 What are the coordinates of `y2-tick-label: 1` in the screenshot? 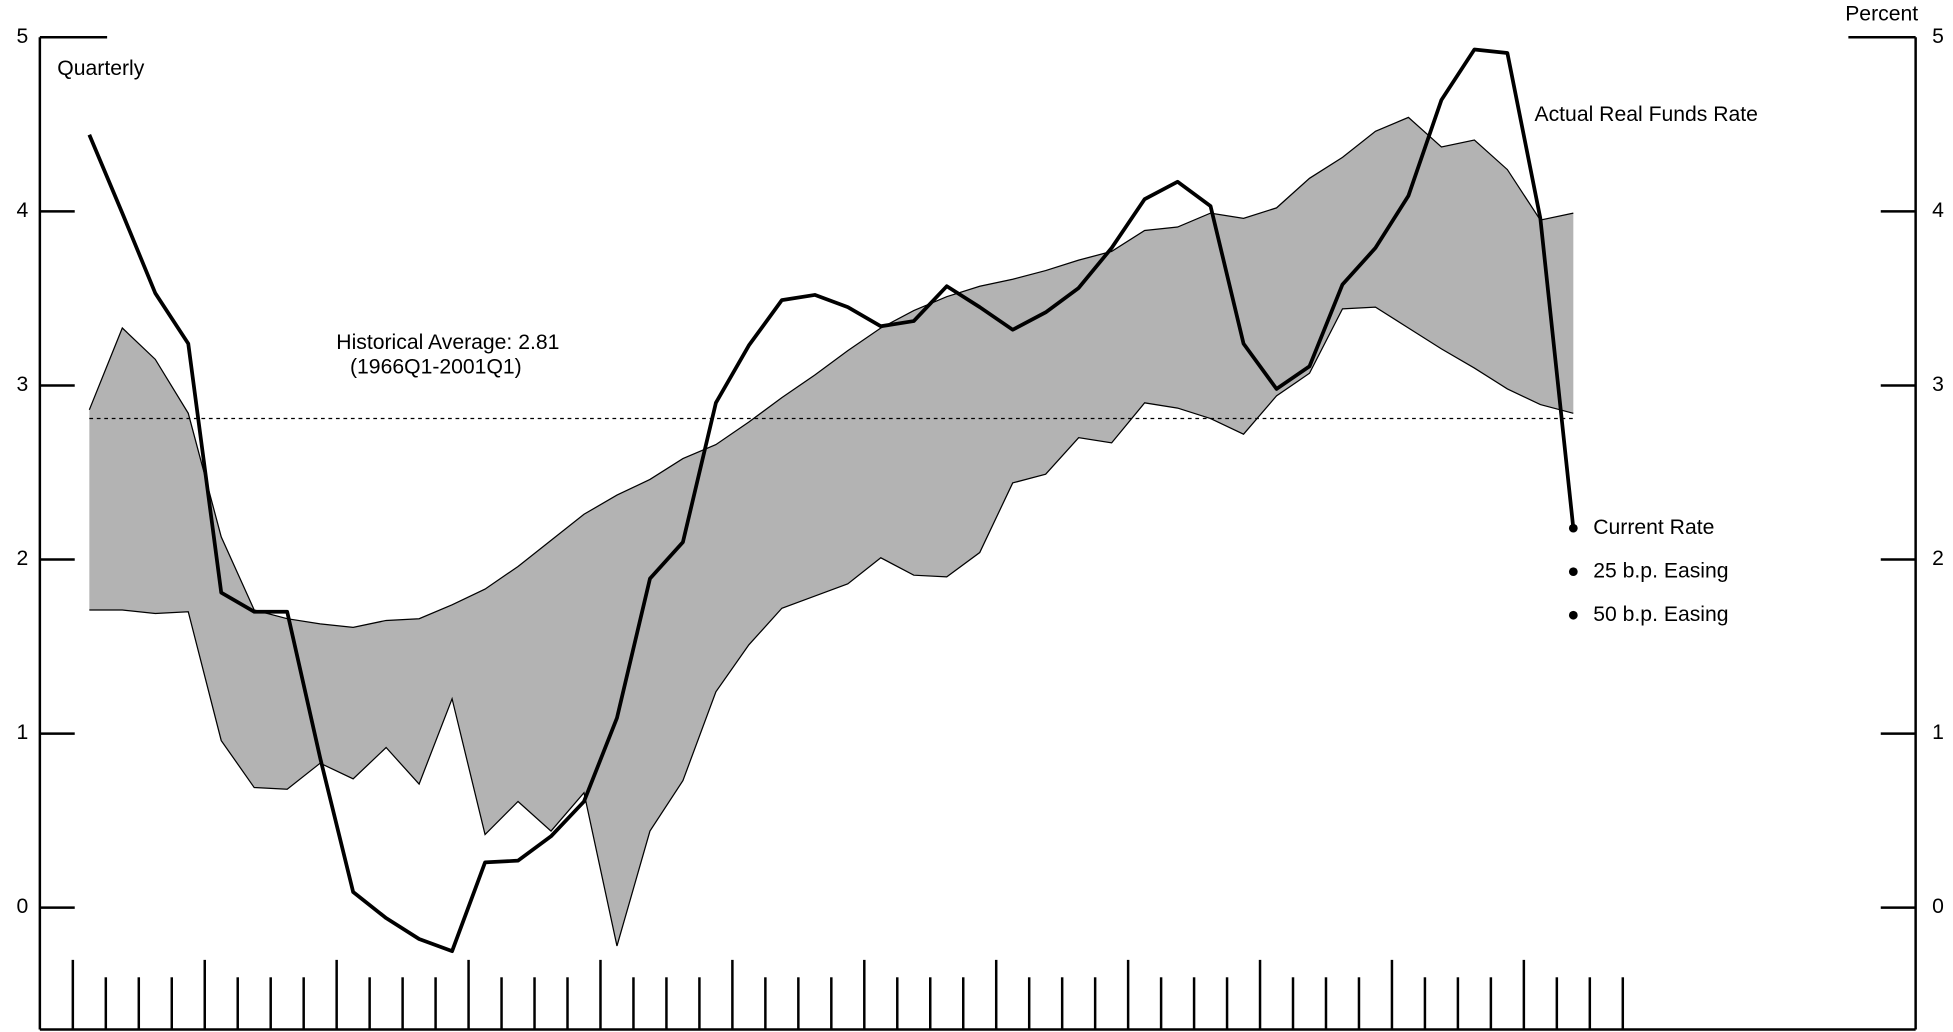 It's located at (1938, 732).